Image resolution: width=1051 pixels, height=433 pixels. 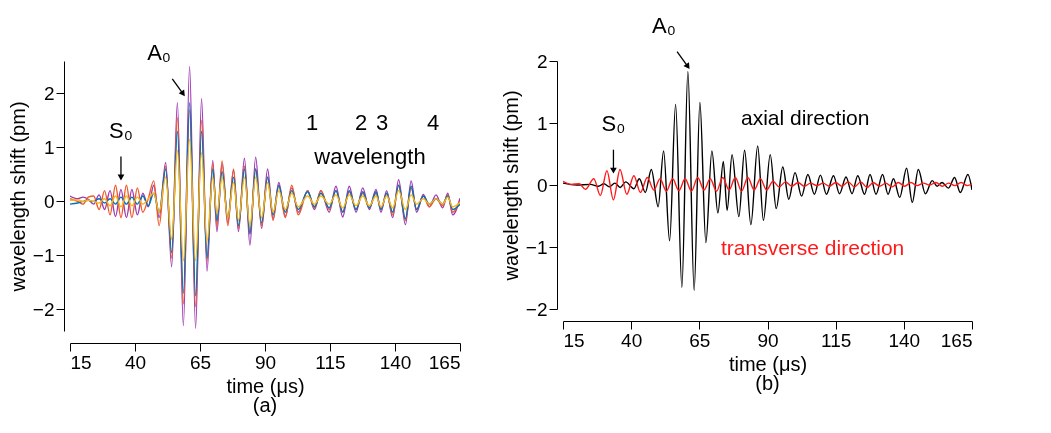 I want to click on annotation: 1, so click(x=312, y=122).